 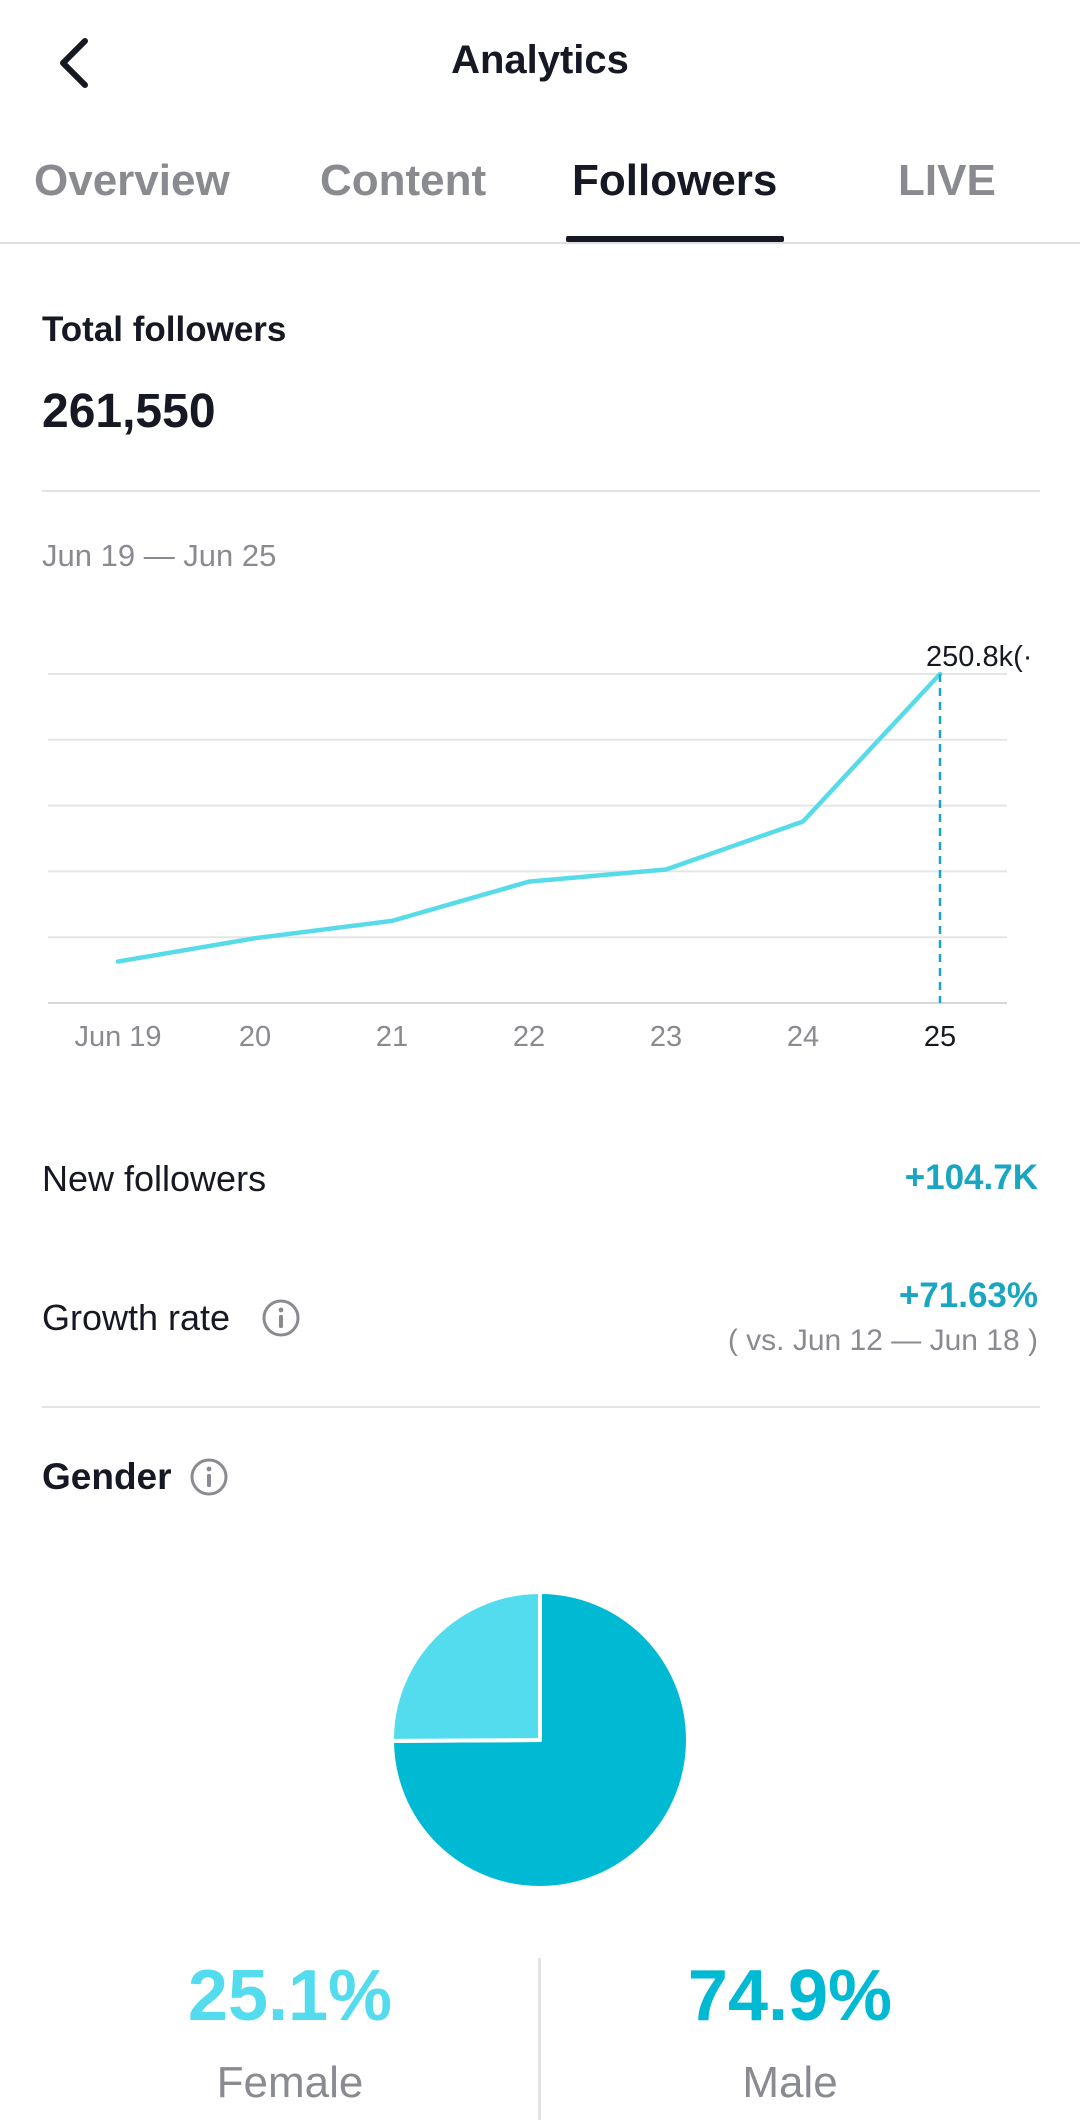 I want to click on legend-separator, so click(x=539, y=2039).